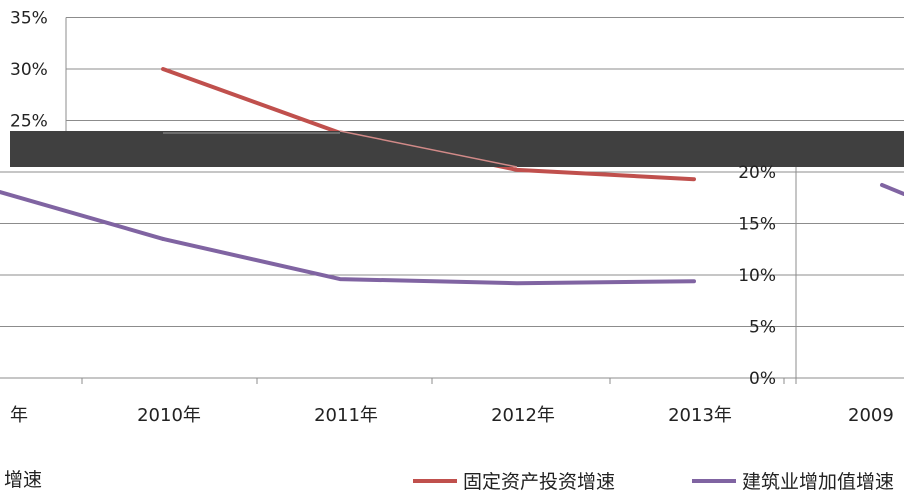 The width and height of the screenshot is (904, 498). Describe the element at coordinates (762, 379) in the screenshot. I see `y-tick-label-lower-4: 0%` at that location.